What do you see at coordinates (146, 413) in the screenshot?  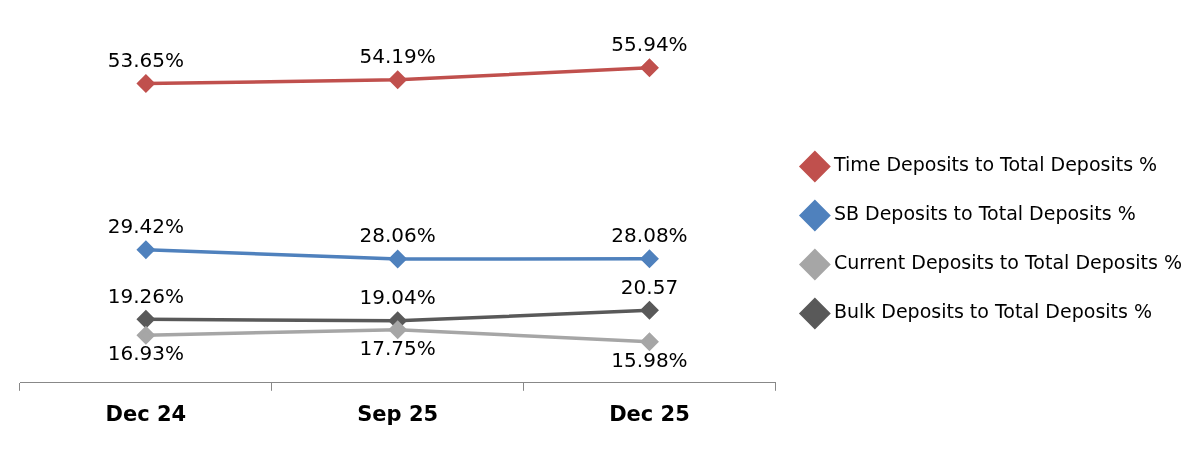 I see `x-tick-label: Dec 24` at bounding box center [146, 413].